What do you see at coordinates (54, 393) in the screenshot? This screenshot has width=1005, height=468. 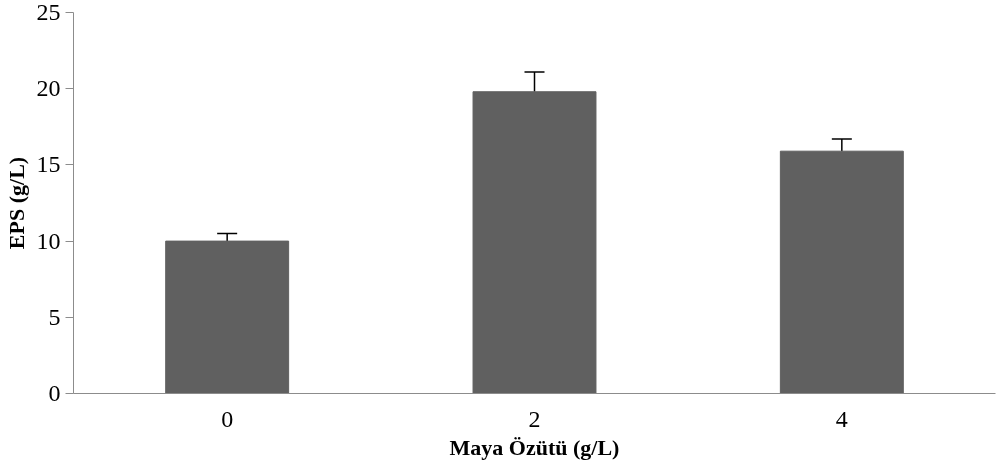 I see `y-tick-label: 0` at bounding box center [54, 393].